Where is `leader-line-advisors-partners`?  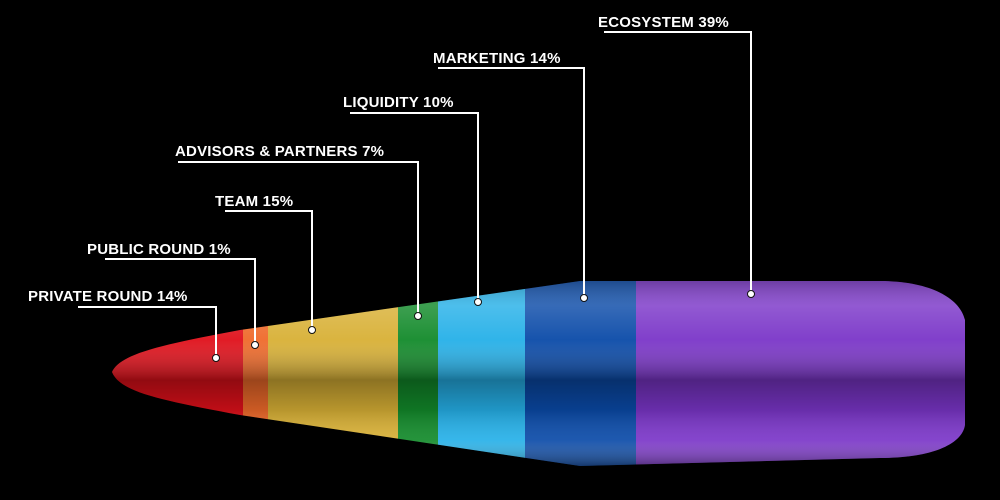
leader-line-advisors-partners is located at coordinates (298, 238).